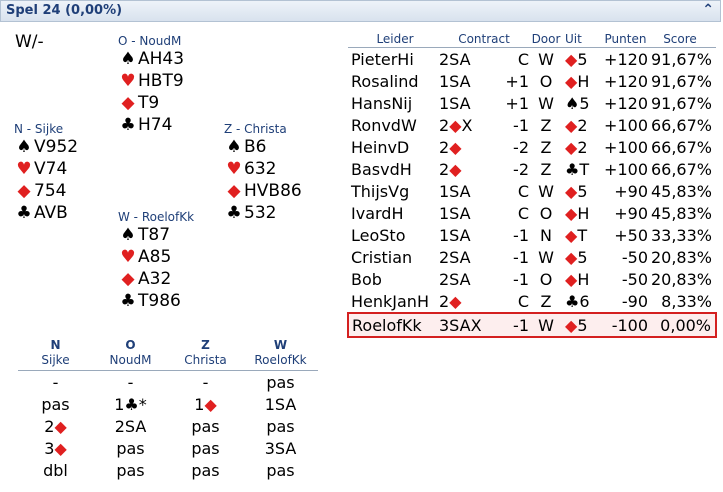  What do you see at coordinates (484, 39) in the screenshot?
I see `col-header-contract: Contract` at bounding box center [484, 39].